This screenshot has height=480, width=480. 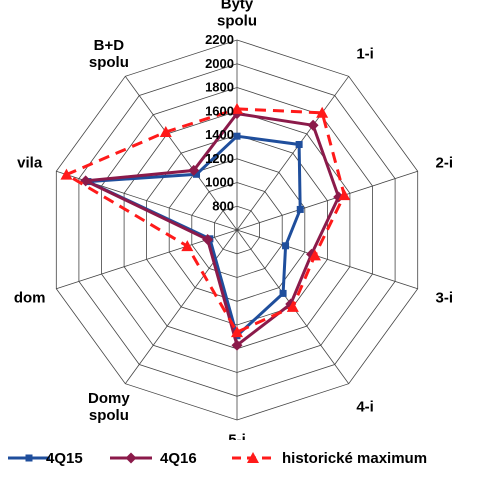 I want to click on category-label: vila, so click(x=30, y=163).